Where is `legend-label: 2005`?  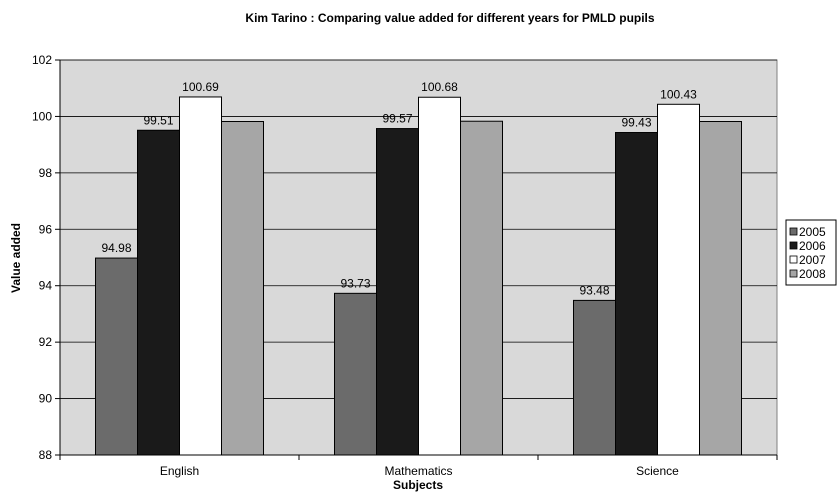 legend-label: 2005 is located at coordinates (812, 232).